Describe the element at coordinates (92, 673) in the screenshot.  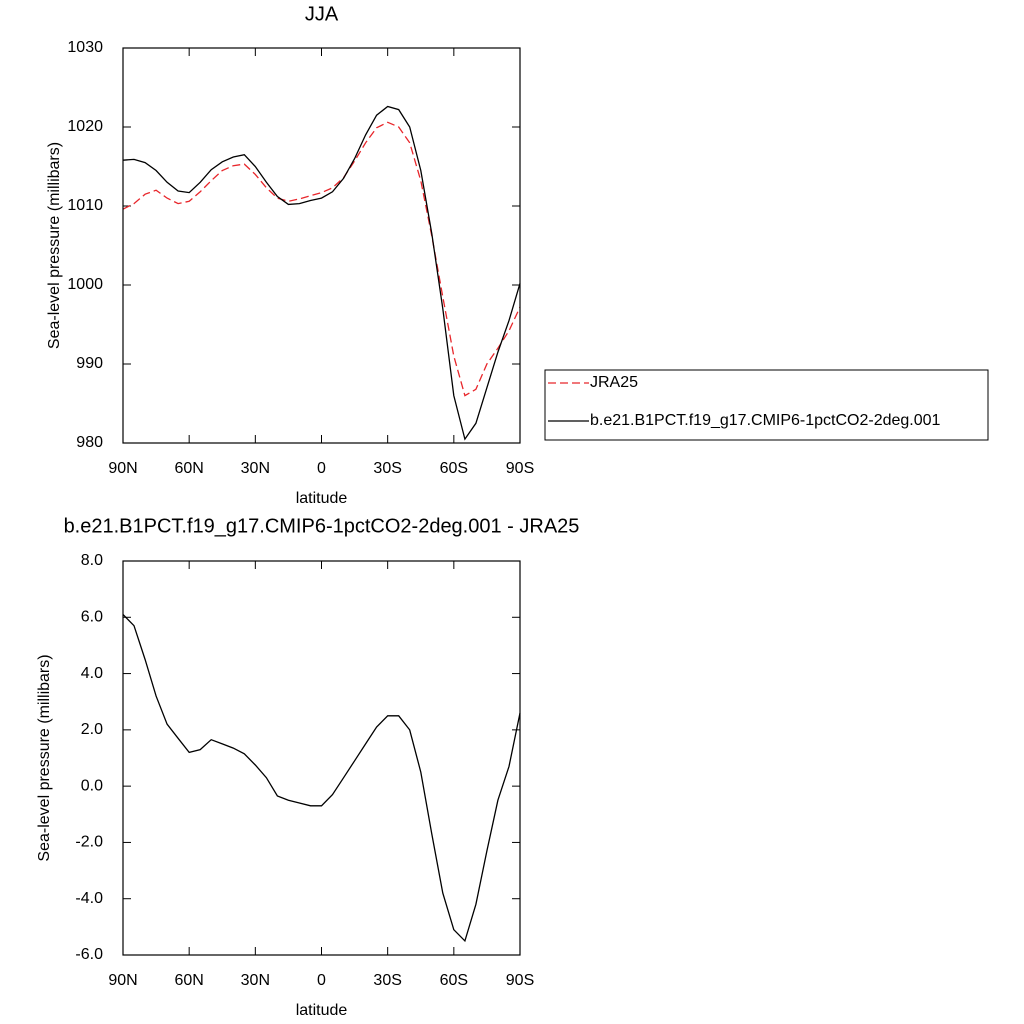
I see `y-tick-label: 4.0` at that location.